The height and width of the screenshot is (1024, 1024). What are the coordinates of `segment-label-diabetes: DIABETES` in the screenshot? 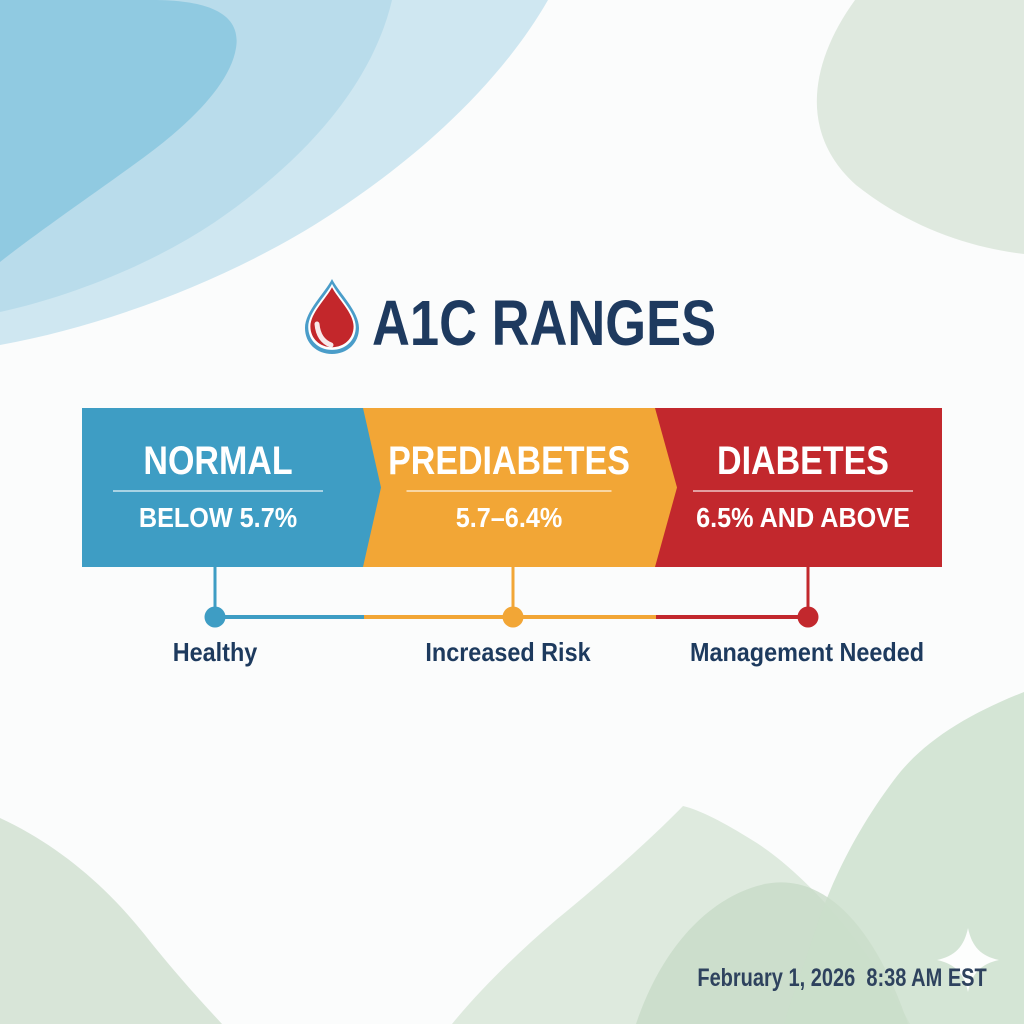 It's located at (803, 461).